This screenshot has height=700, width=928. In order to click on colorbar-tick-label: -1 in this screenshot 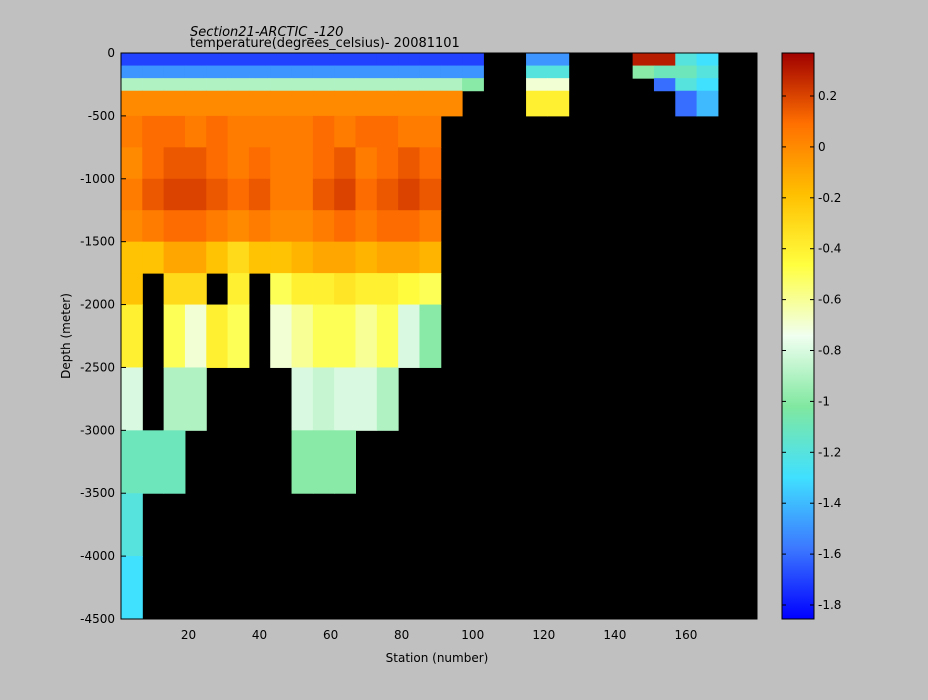, I will do `click(824, 401)`.